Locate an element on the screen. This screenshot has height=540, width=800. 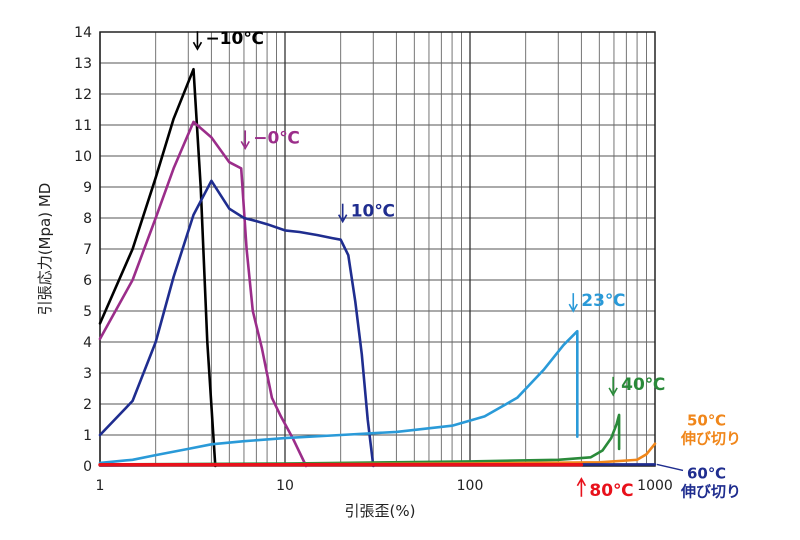
annotation: 40℃ is located at coordinates (636, 386).